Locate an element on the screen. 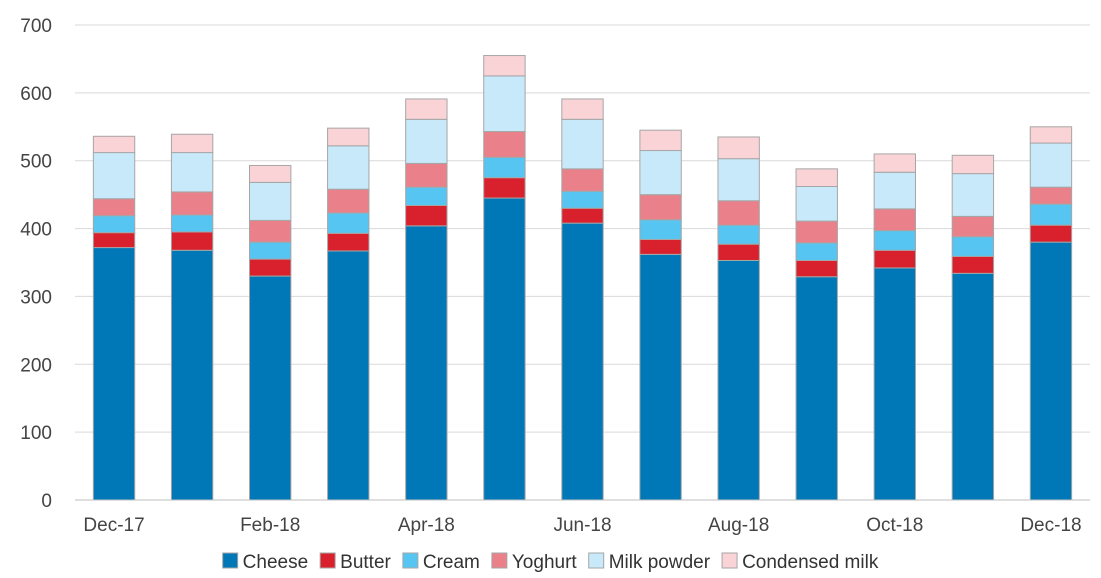 The image size is (1101, 578). x-tick-label: Feb-18 is located at coordinates (270, 525).